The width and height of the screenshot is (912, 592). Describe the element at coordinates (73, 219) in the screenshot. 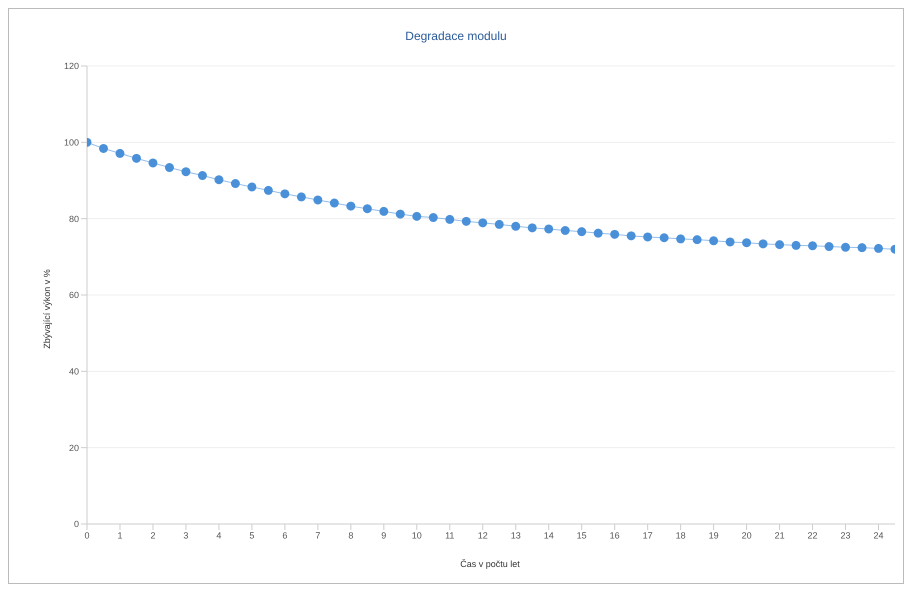

I see `y-tick-label: 80` at that location.